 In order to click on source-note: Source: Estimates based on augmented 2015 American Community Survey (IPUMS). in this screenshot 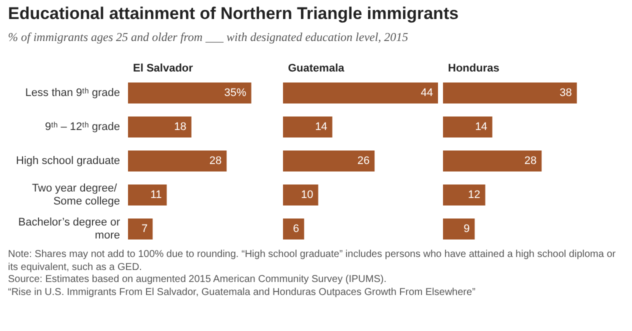, I will do `click(198, 280)`.